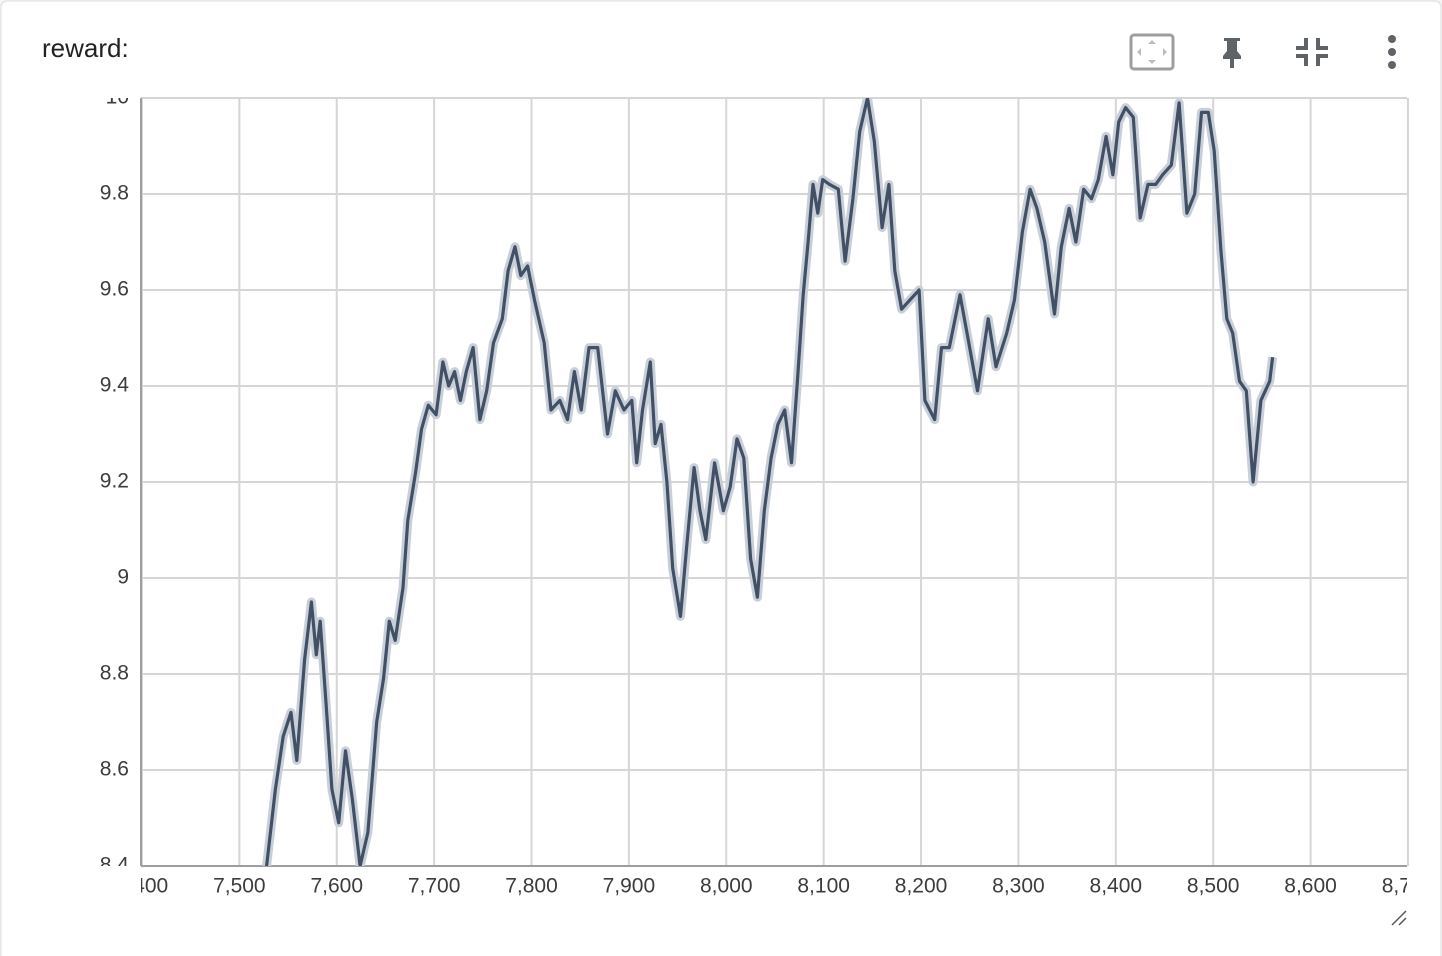 This screenshot has height=956, width=1442. What do you see at coordinates (1018, 886) in the screenshot?
I see `x-tick-label: 8,300` at bounding box center [1018, 886].